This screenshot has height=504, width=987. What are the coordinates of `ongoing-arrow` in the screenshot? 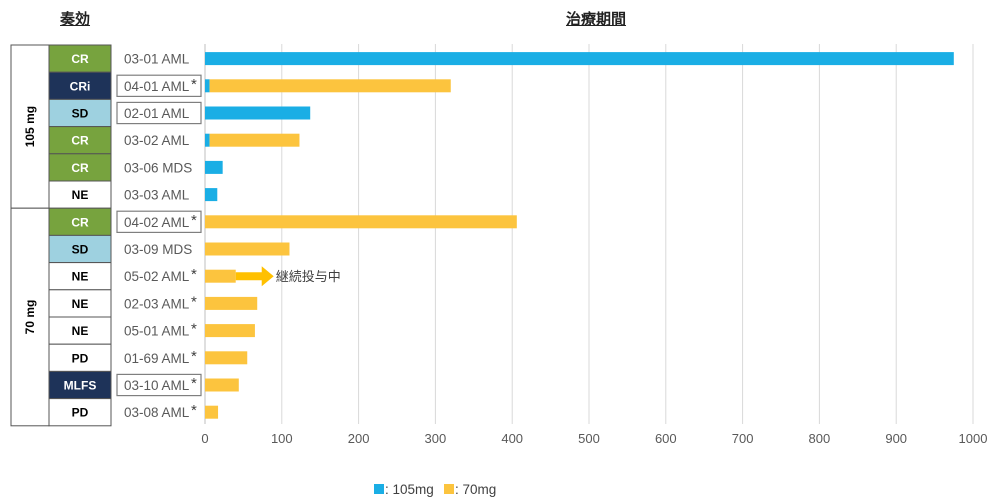 It's located at (254, 276).